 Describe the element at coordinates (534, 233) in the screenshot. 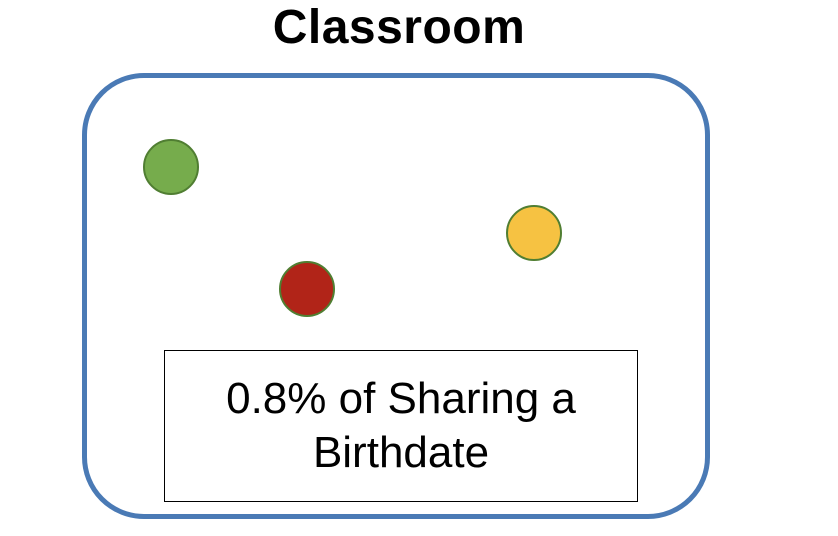

I see `student-dot-yellow` at that location.